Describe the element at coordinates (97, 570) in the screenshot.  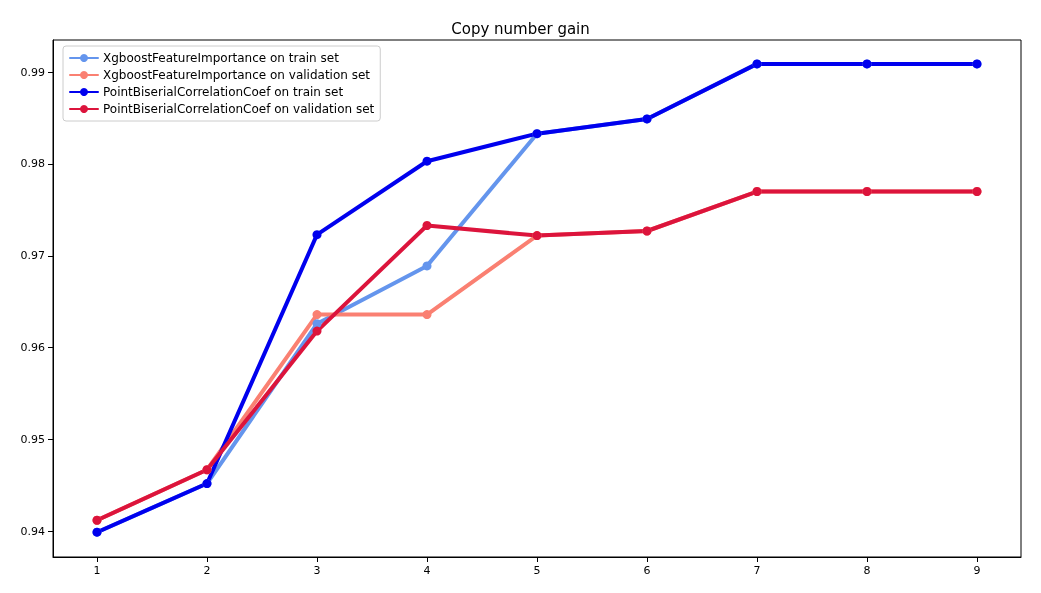
I see `x-tick-label: 1` at that location.